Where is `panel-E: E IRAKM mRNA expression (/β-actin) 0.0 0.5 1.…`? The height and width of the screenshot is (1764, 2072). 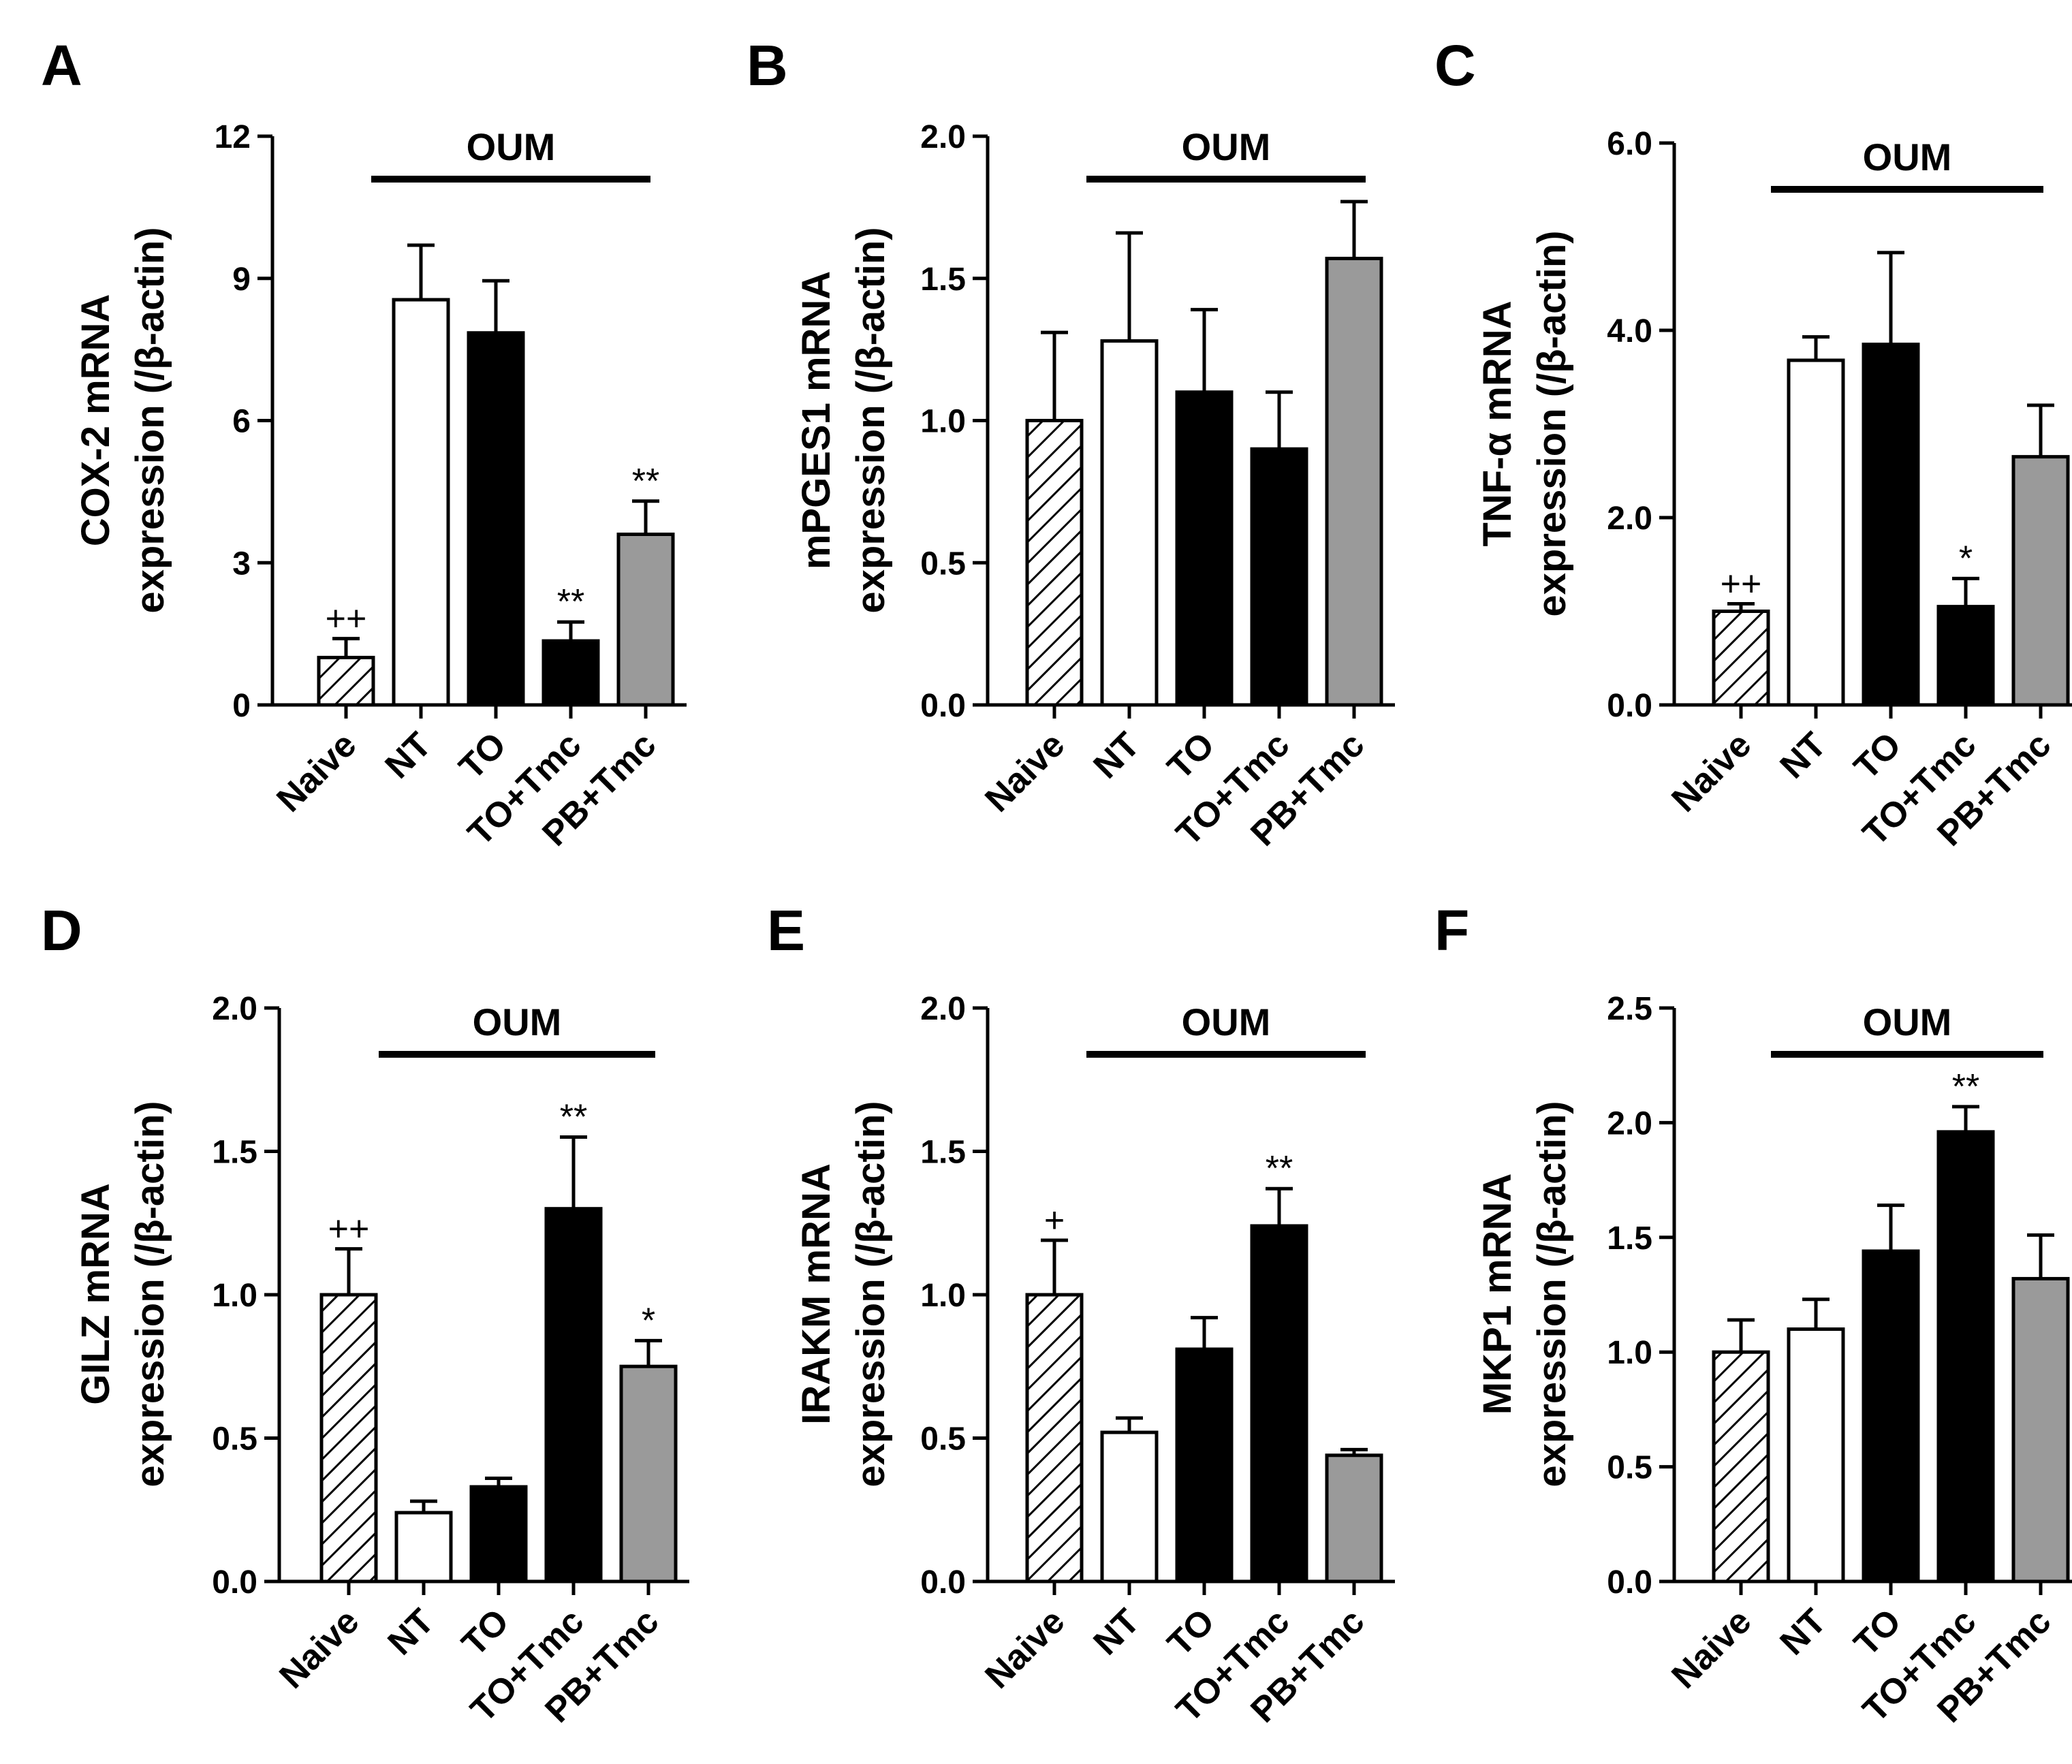 panel-E: E IRAKM mRNA expression (/β-actin) 0.0 0.5 1.… is located at coordinates (1081, 1314).